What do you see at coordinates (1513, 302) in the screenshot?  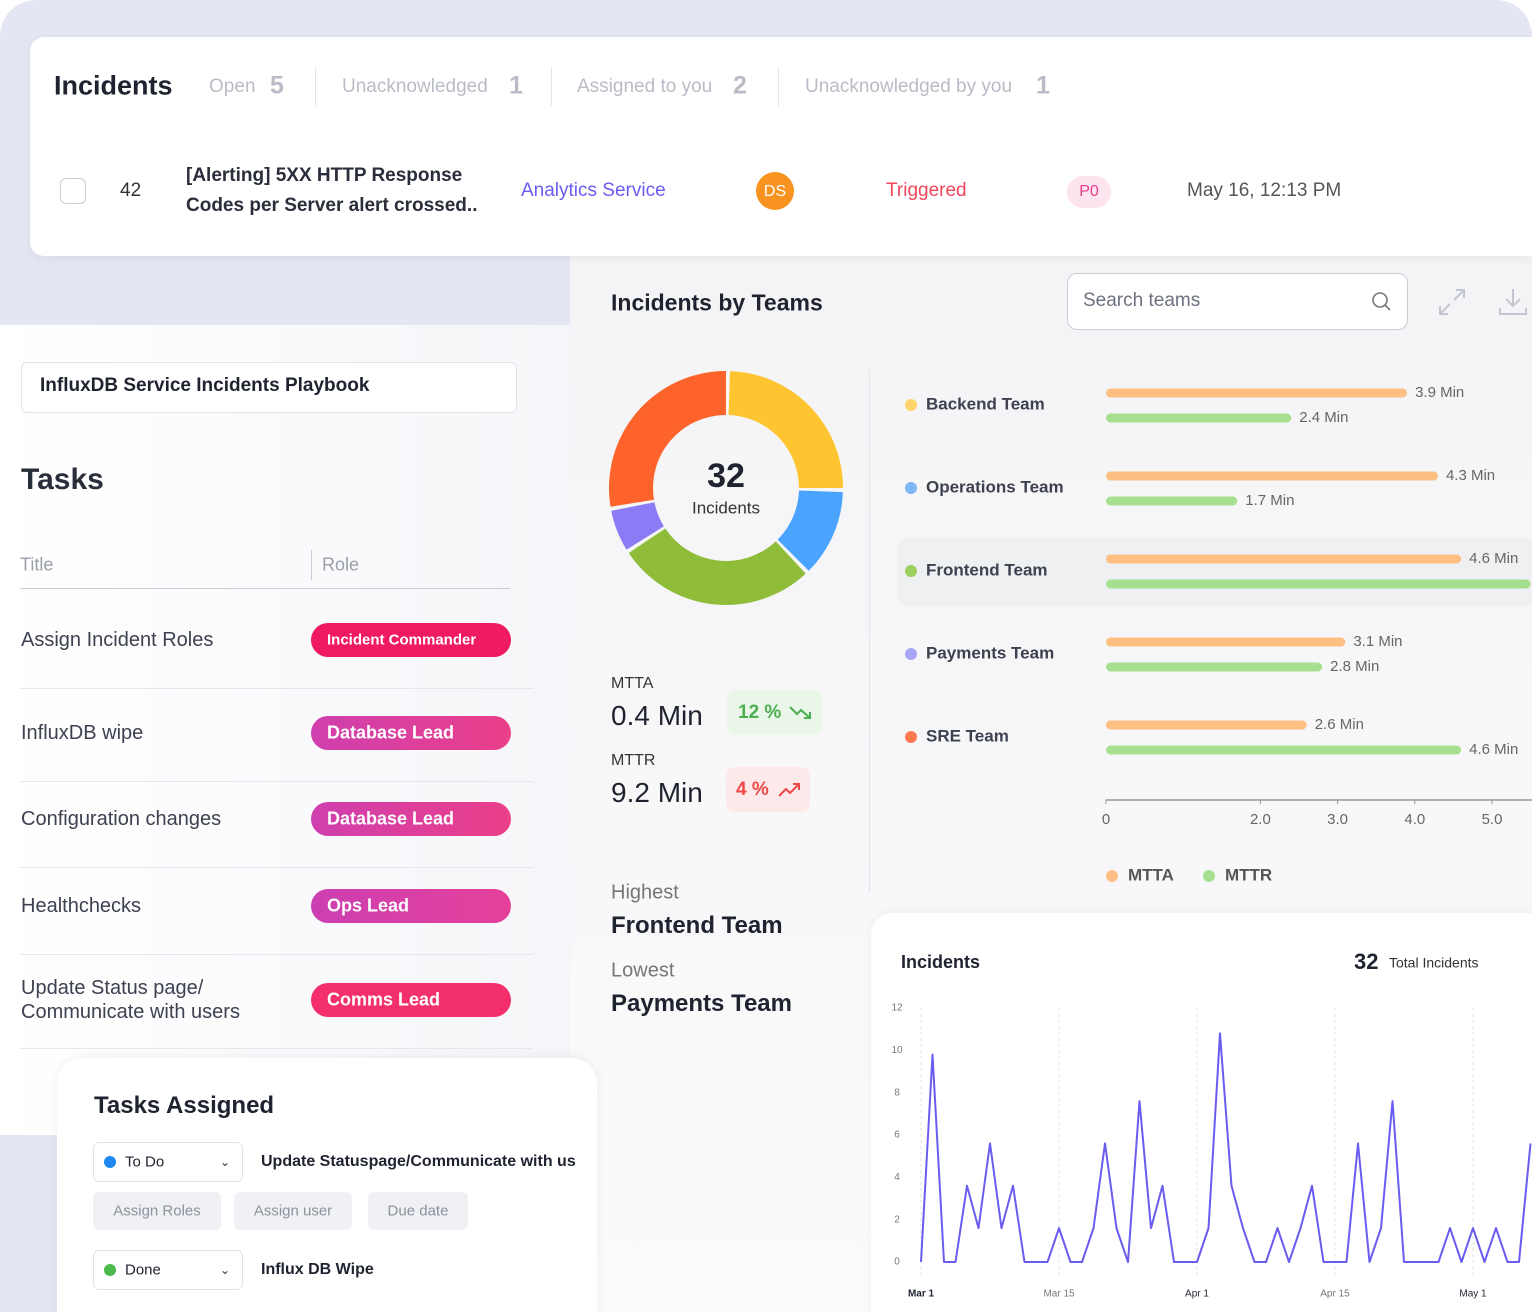 I see `download-icon` at bounding box center [1513, 302].